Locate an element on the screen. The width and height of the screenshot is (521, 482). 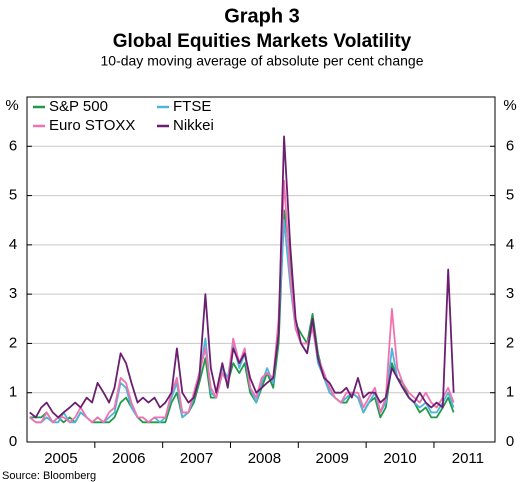
y2-tick-label: 0 is located at coordinates (510, 441).